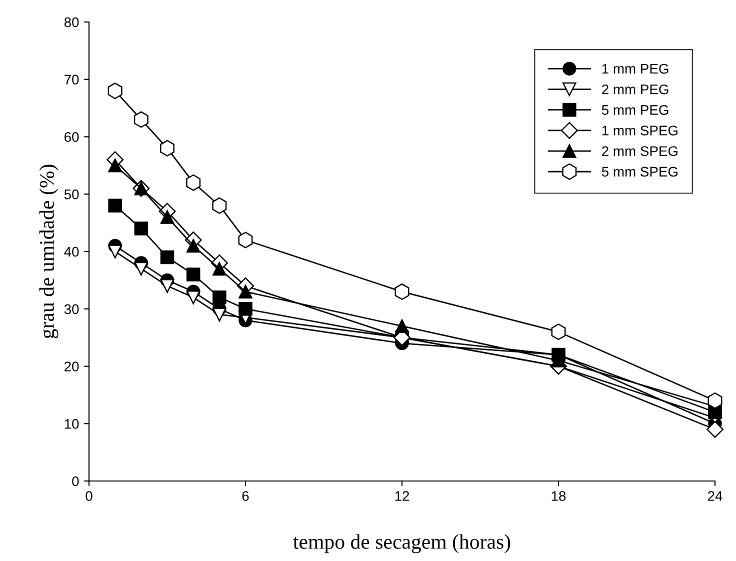 This screenshot has height=561, width=736. What do you see at coordinates (71, 137) in the screenshot?
I see `y-tick-label: 60` at bounding box center [71, 137].